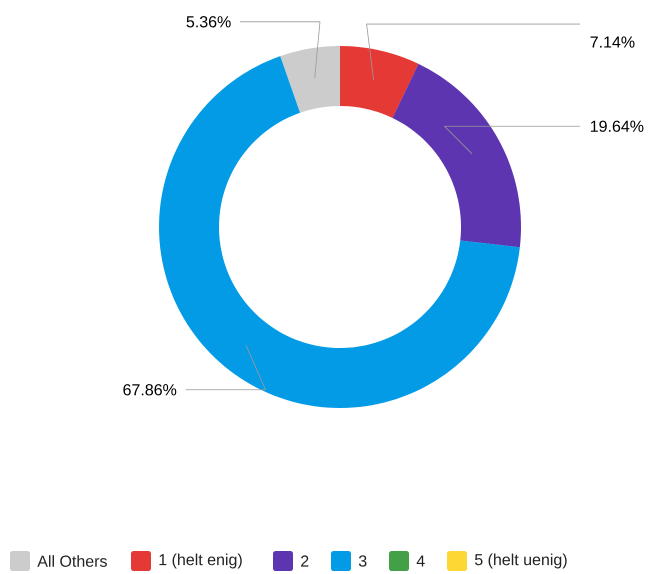 The image size is (666, 574). What do you see at coordinates (200, 561) in the screenshot?
I see `legend-label: 1 (helt enig)` at bounding box center [200, 561].